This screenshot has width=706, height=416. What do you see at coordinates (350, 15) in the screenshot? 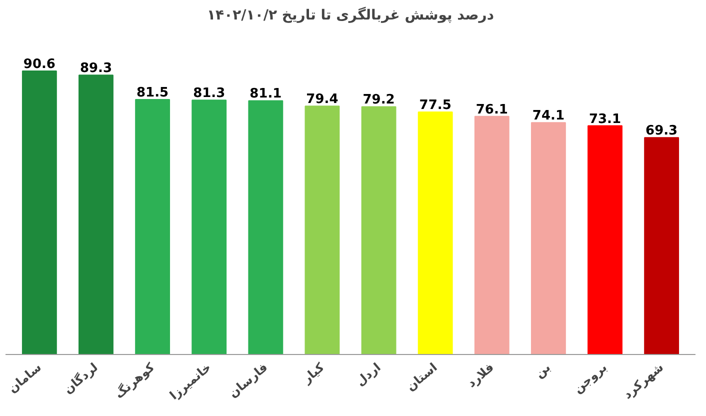
I see `chart-title: درصد پوشش غربالگری تا تاریخ ۱۴۰۲/۱۰/۲` at bounding box center [350, 15].